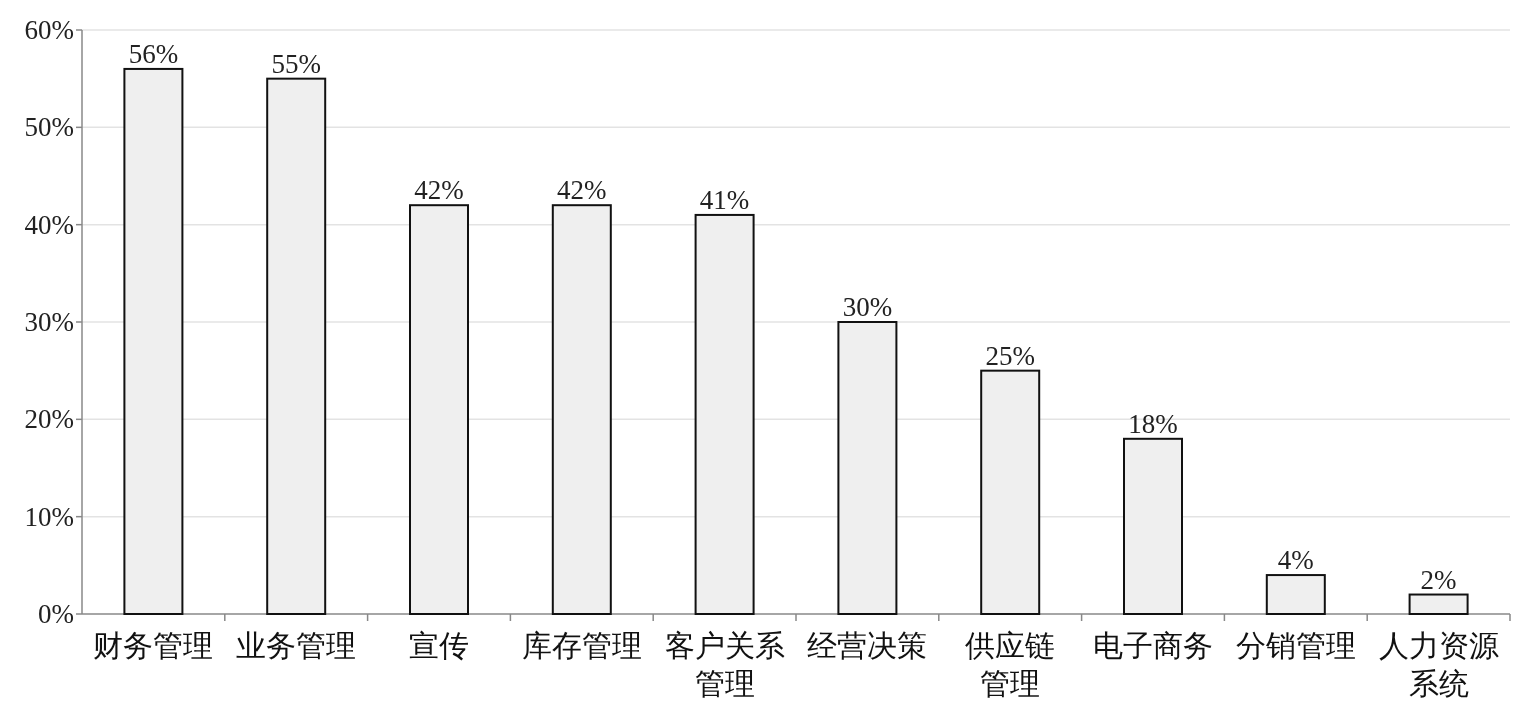  What do you see at coordinates (1438, 579) in the screenshot?
I see `data-label: 2%` at bounding box center [1438, 579].